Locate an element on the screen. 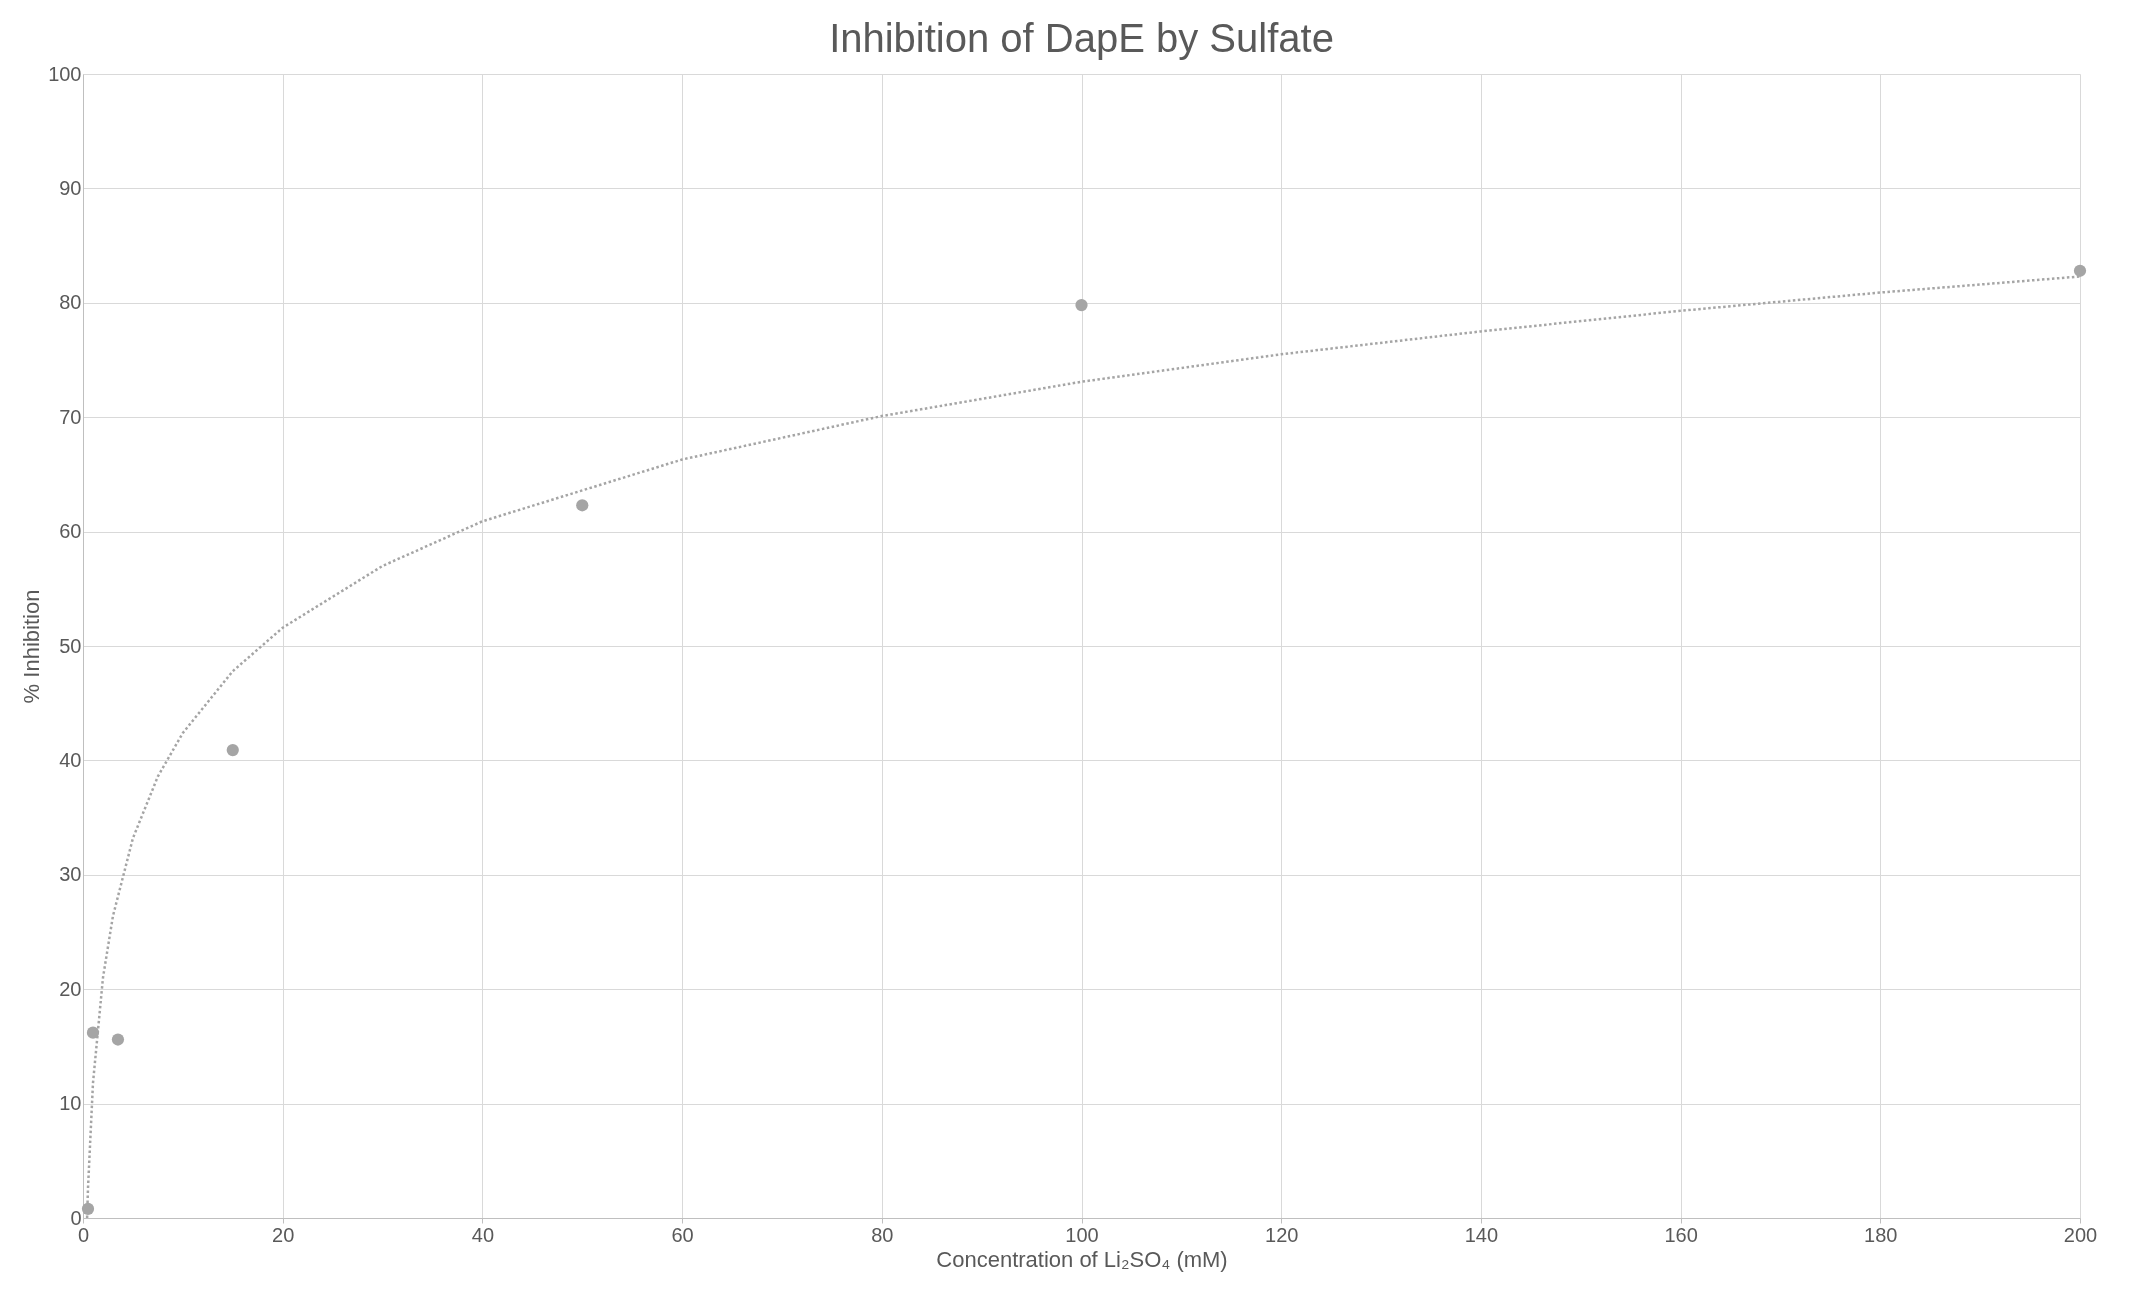  x-tick-label: 200 is located at coordinates (2080, 1234).